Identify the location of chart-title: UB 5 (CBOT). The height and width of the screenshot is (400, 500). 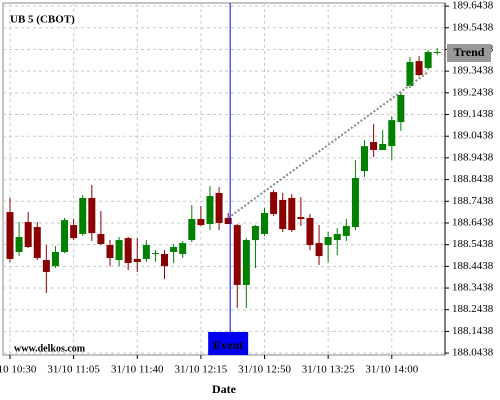
(42, 20).